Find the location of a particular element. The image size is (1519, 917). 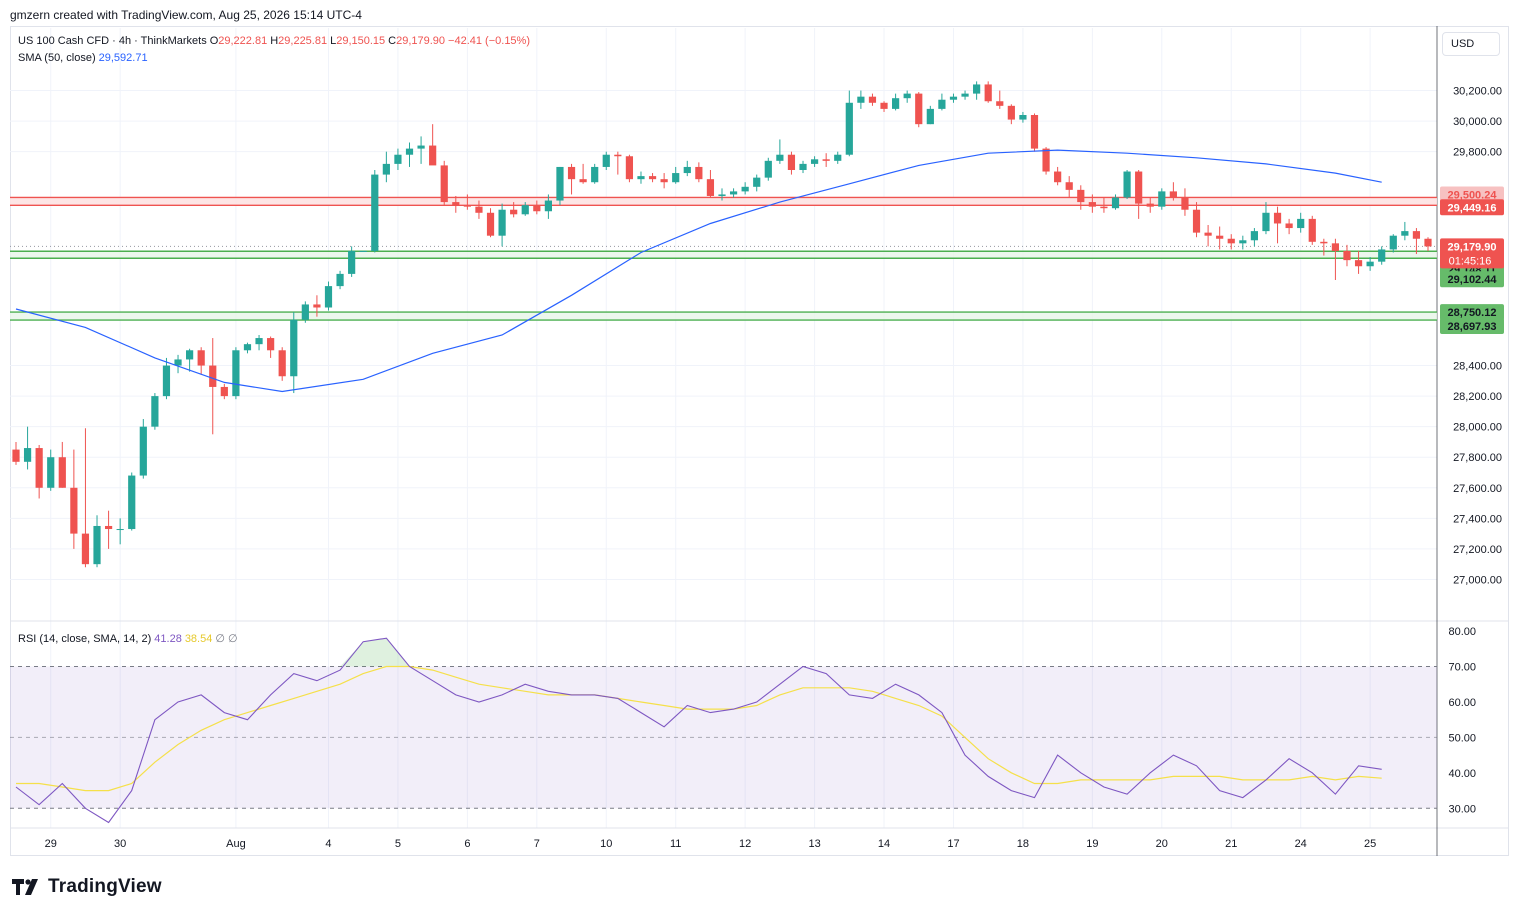

time-tick-label: 5 is located at coordinates (398, 844).